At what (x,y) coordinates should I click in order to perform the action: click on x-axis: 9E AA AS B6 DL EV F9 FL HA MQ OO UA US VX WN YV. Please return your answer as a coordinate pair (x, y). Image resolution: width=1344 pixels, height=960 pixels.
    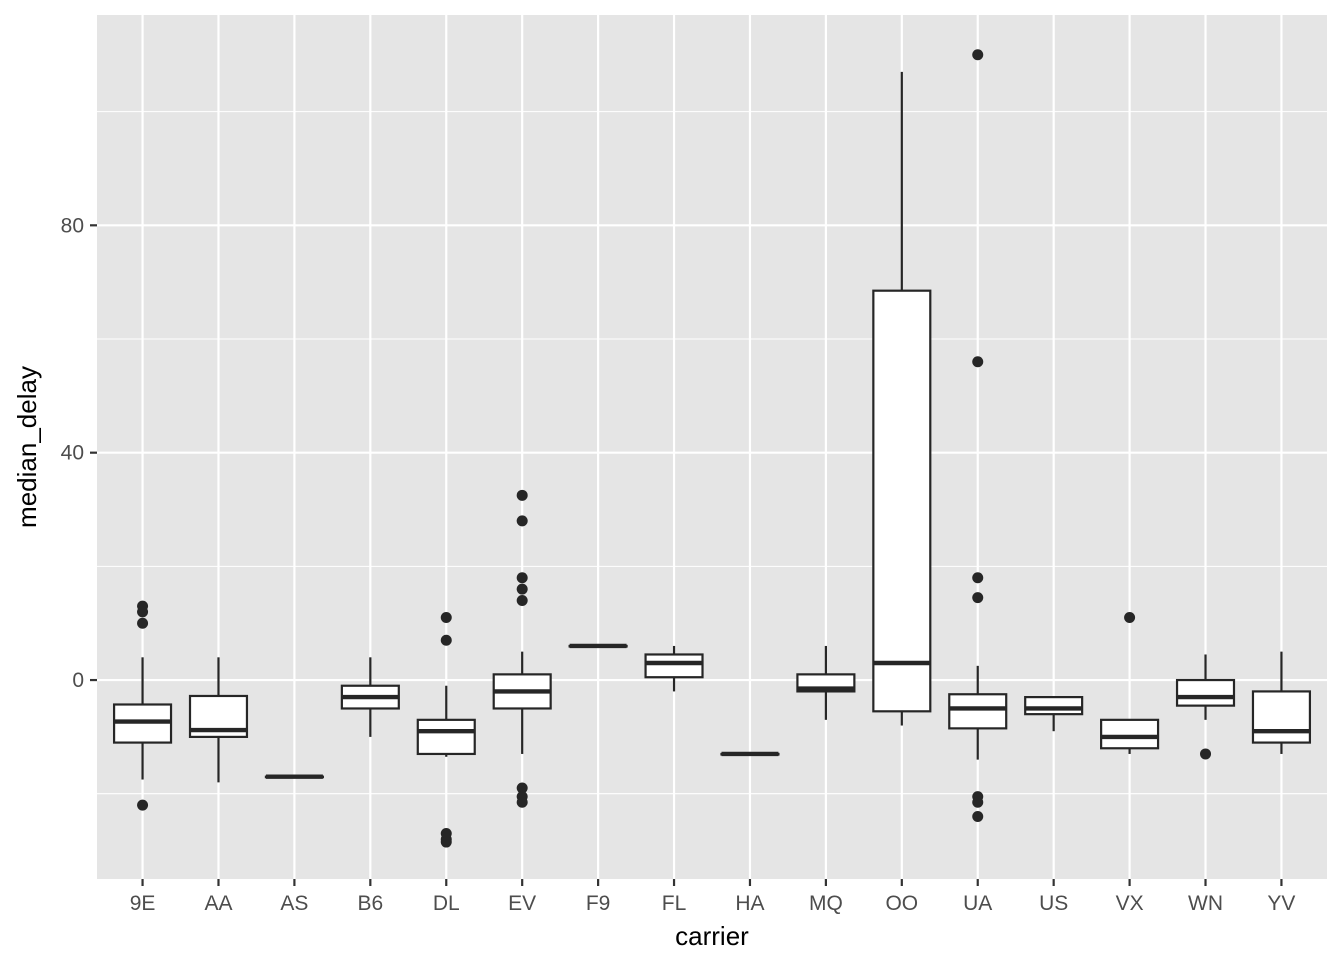
    Looking at the image, I should click on (712, 897).